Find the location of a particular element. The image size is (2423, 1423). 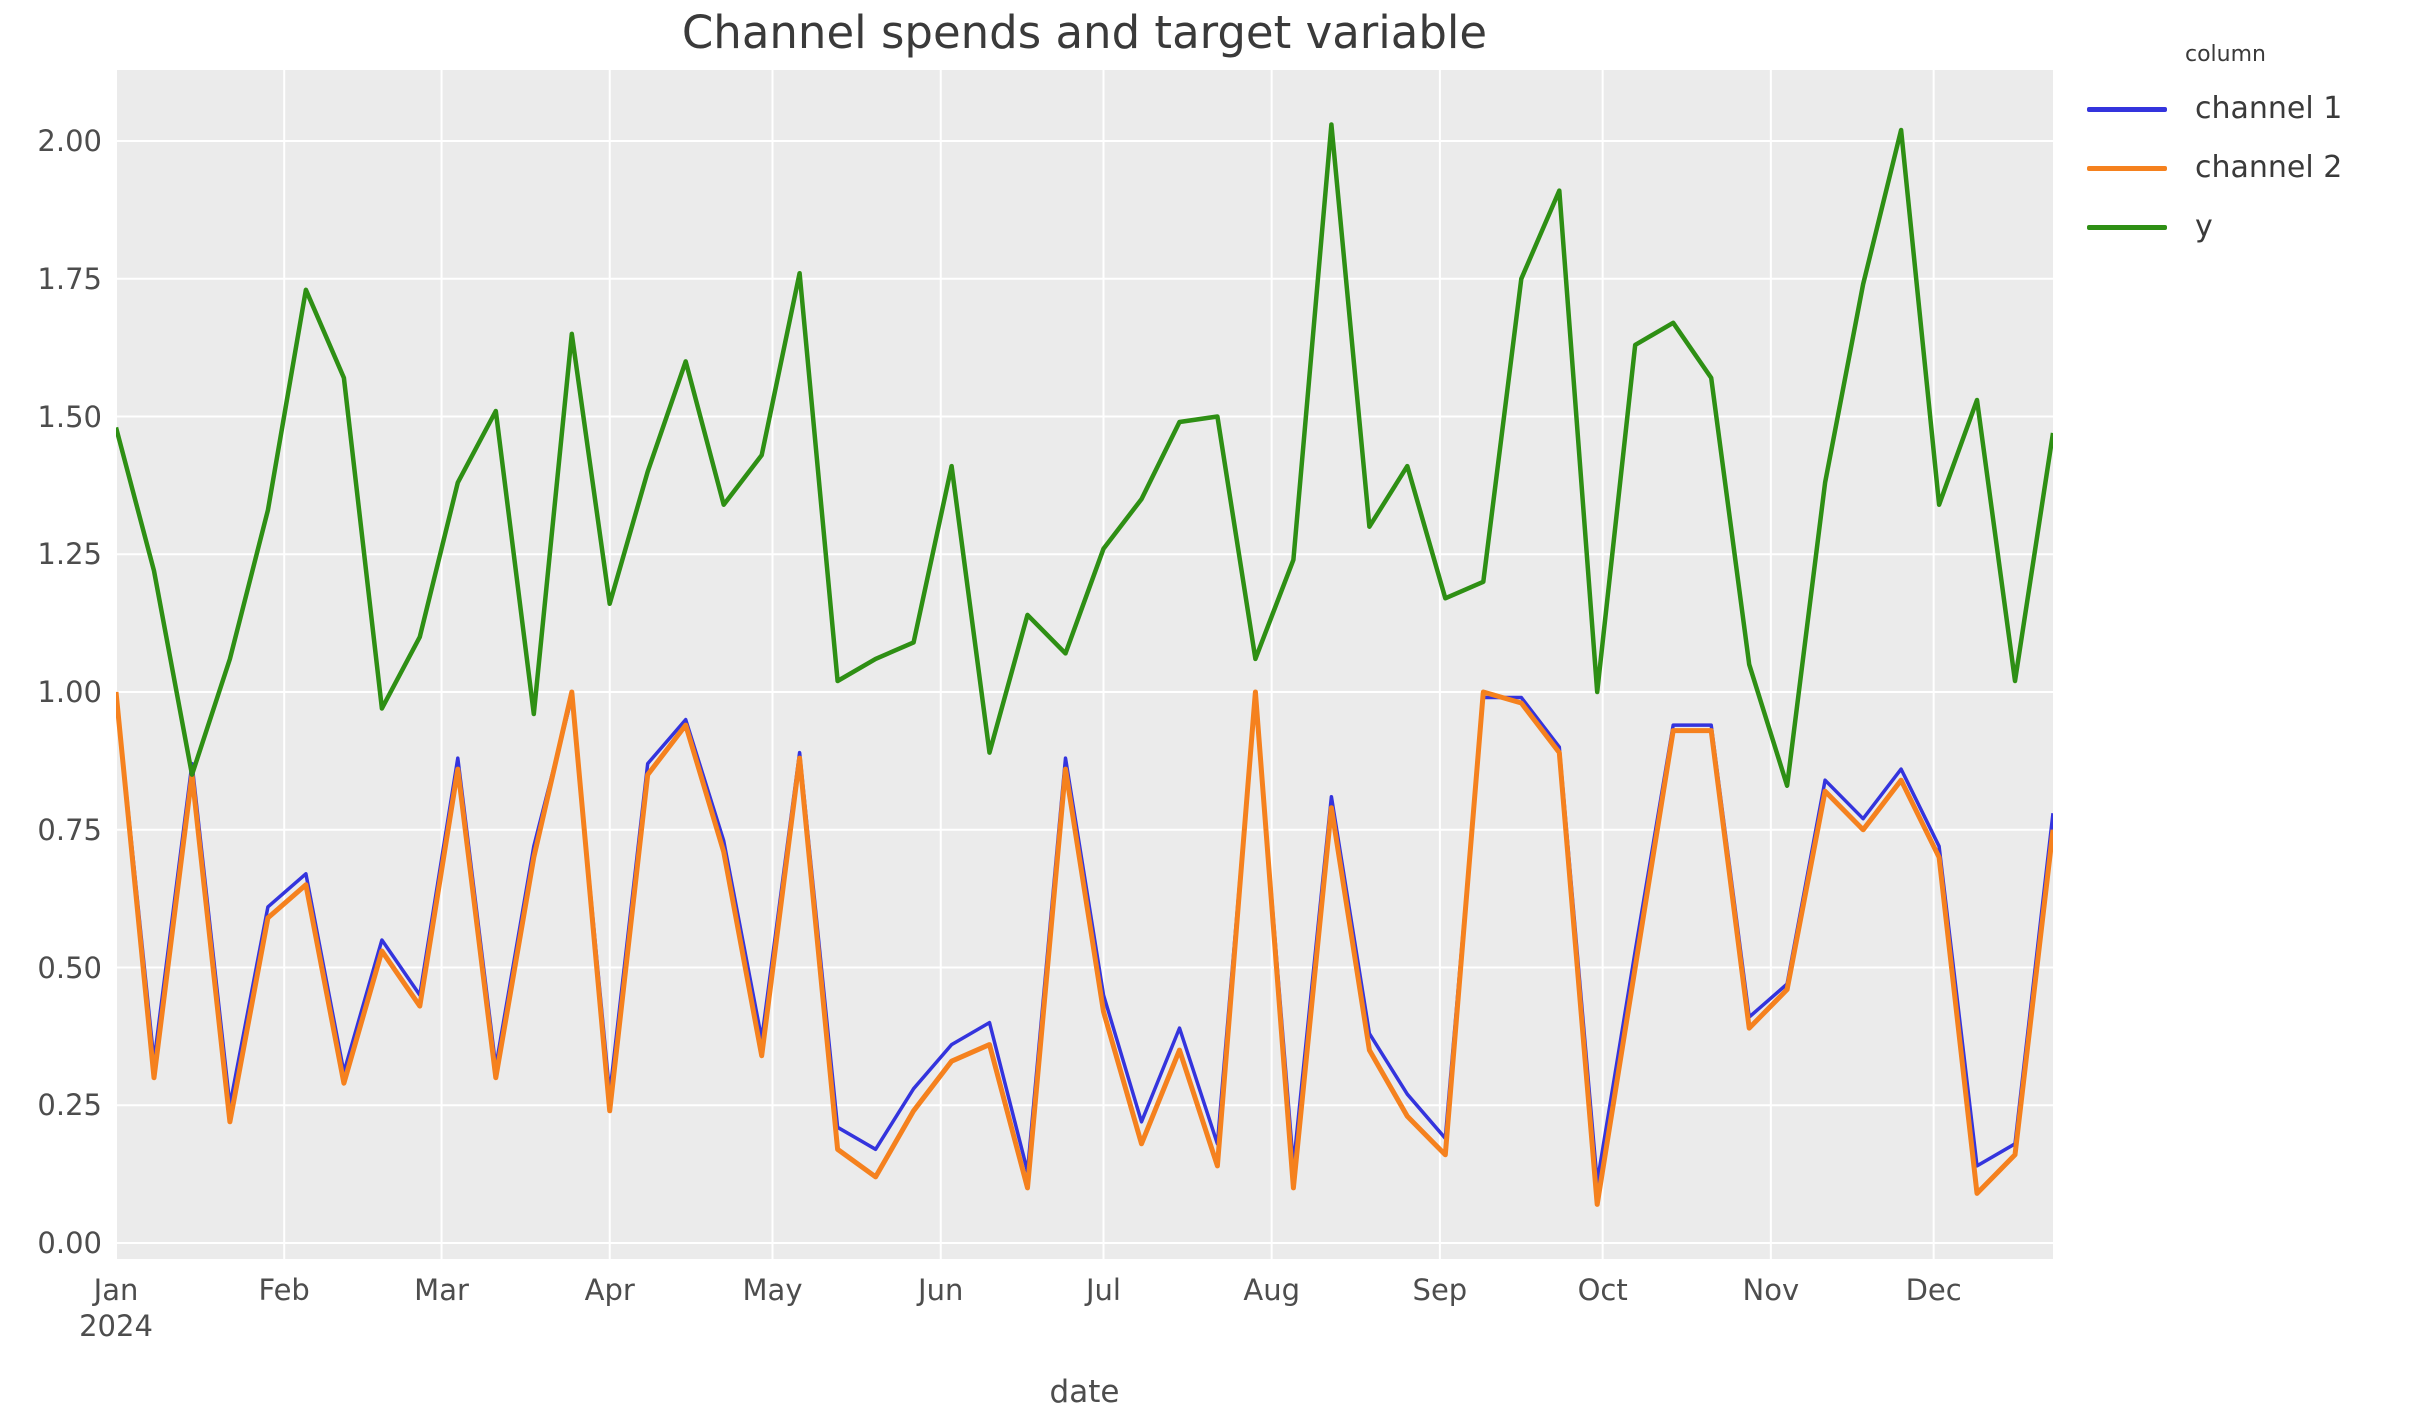

x-axis-tick-label: Jan 2024 is located at coordinates (116, 1308).